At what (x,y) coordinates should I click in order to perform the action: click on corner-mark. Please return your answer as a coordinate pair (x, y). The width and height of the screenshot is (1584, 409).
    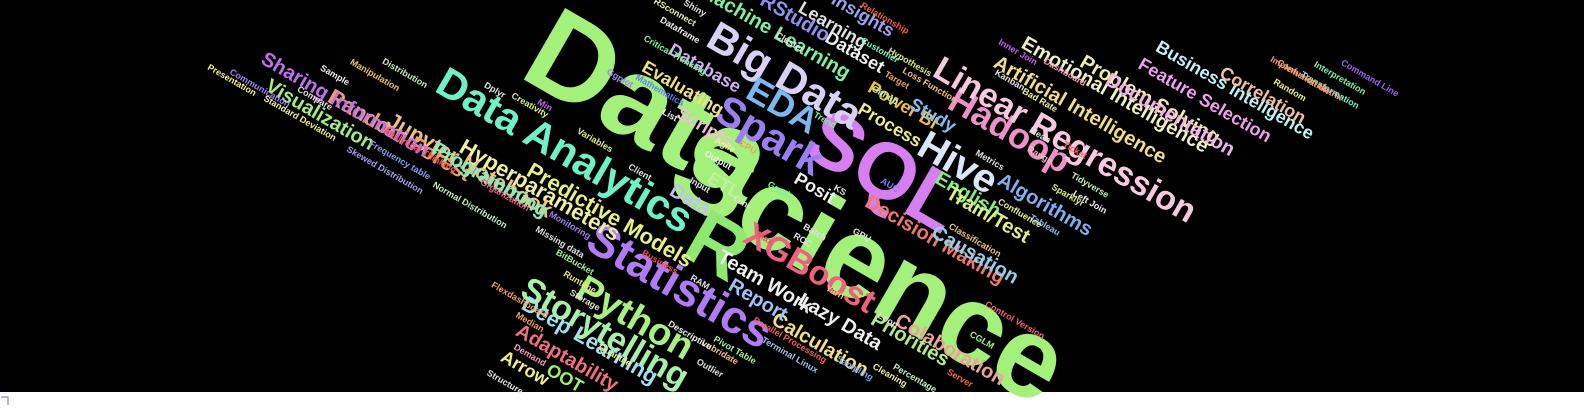
    Looking at the image, I should click on (5, 400).